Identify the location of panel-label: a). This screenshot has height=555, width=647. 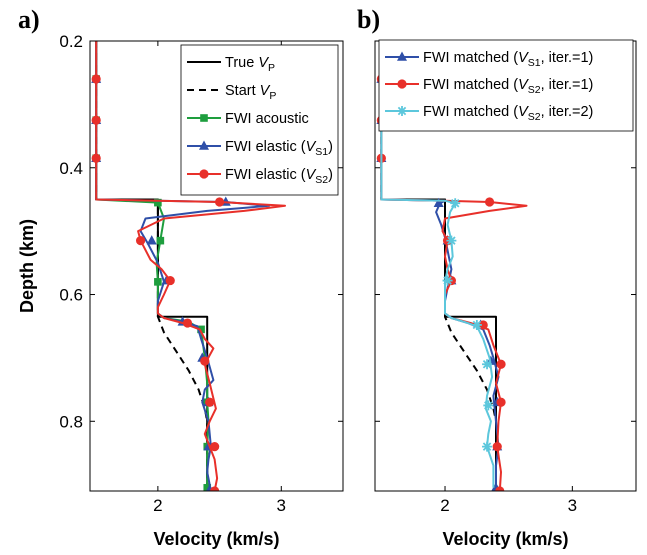
(29, 19).